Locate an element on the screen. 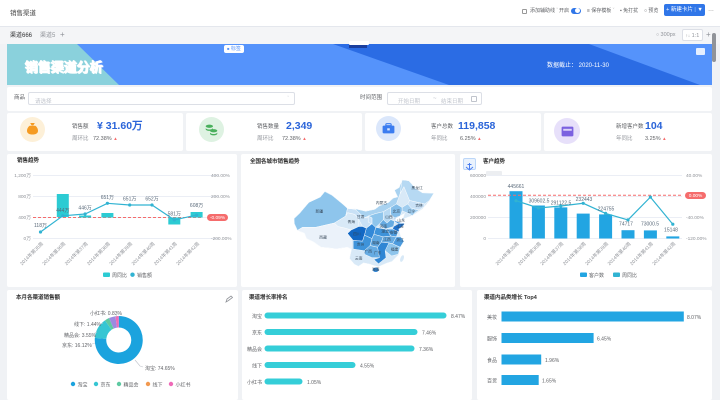 The width and height of the screenshot is (720, 400). svg-text: 内蒙古 is located at coordinates (382, 202).